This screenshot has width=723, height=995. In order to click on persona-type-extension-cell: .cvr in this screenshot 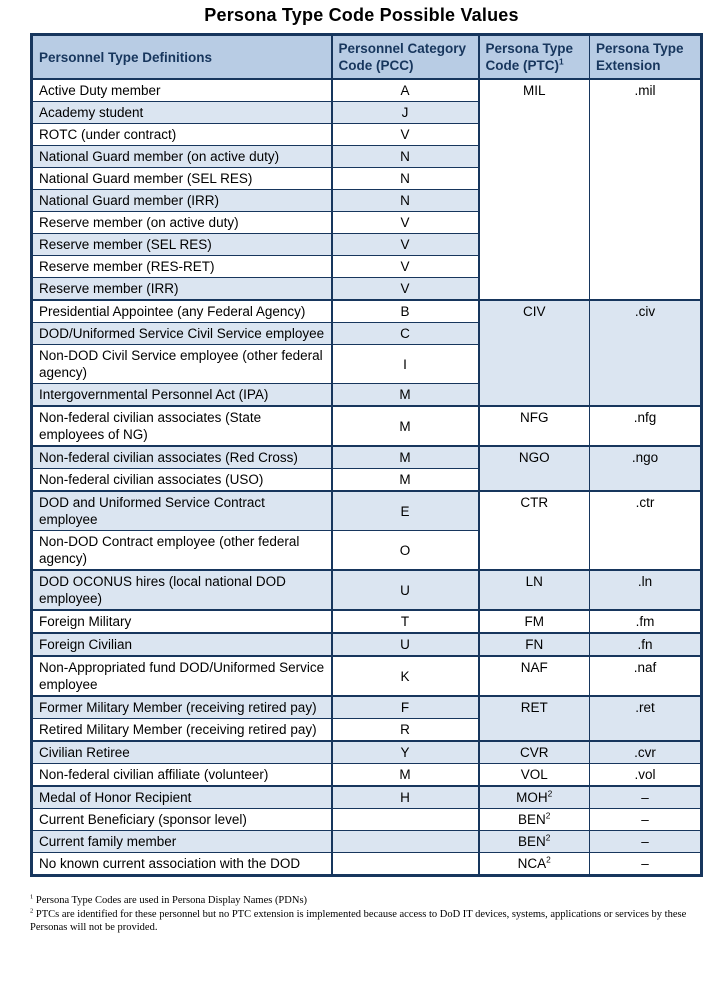, I will do `click(645, 752)`.